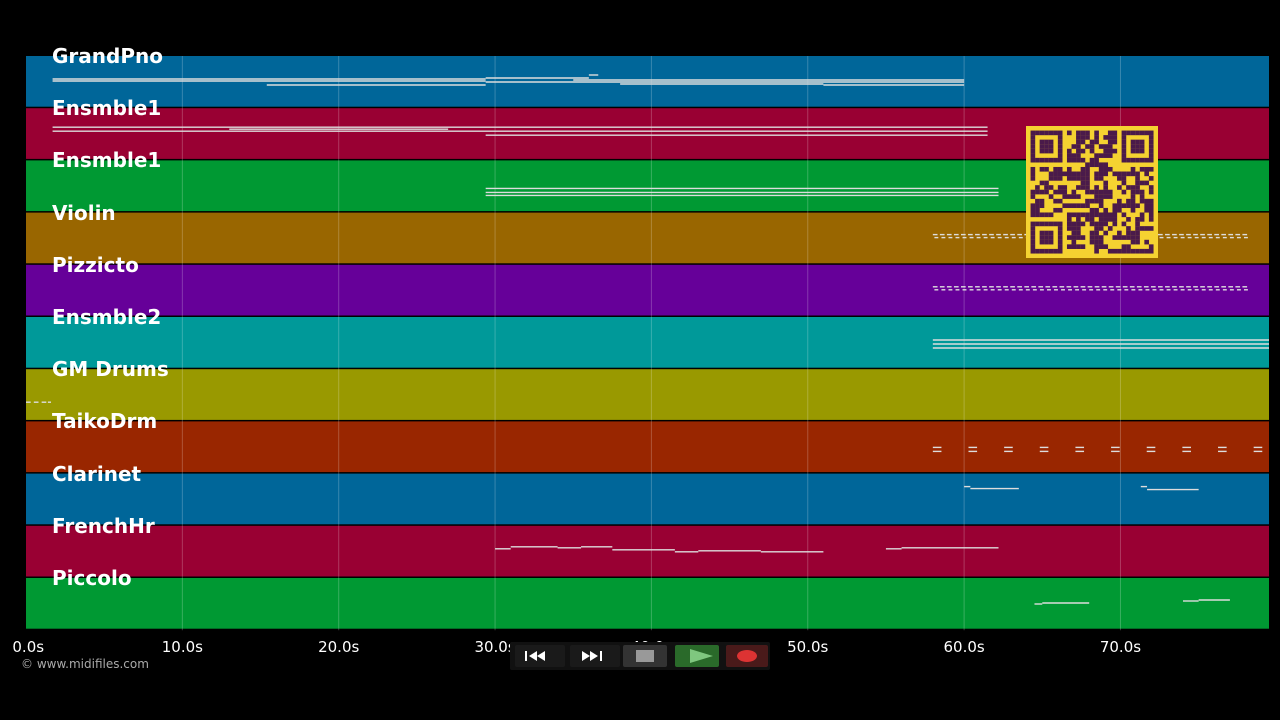  I want to click on play-button, so click(697, 656).